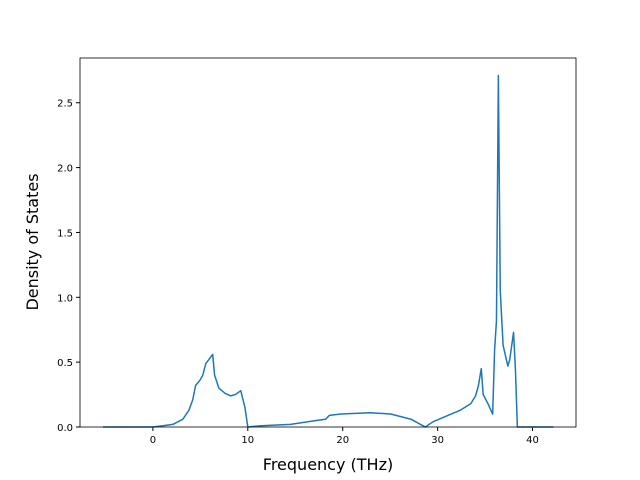 This screenshot has width=640, height=480. Describe the element at coordinates (32, 241) in the screenshot. I see `y-axis-label: Density of States` at that location.